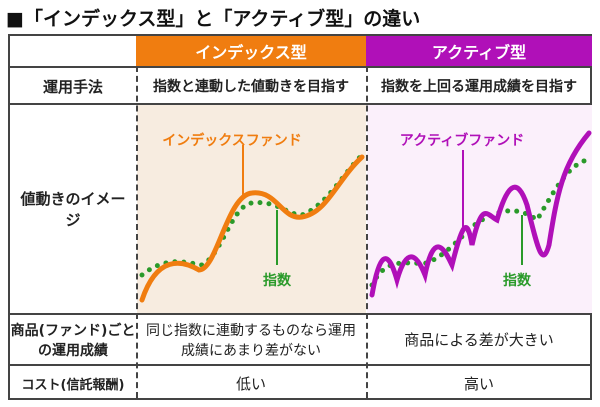 The width and height of the screenshot is (600, 407). Describe the element at coordinates (479, 87) in the screenshot. I see `method-active: 指数を上回る運用成績を目指す` at that location.